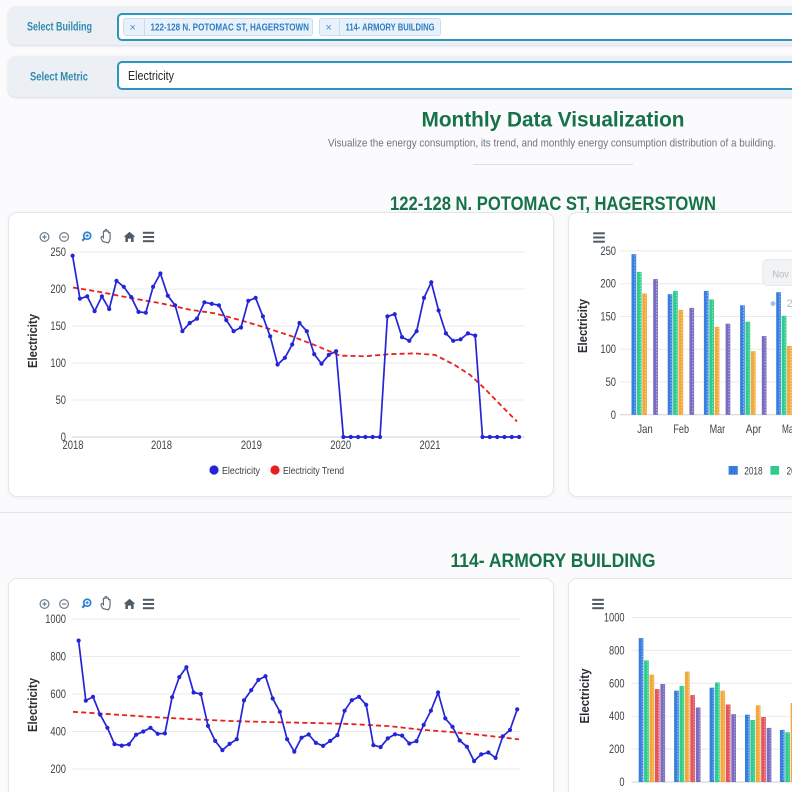  What do you see at coordinates (313, 471) in the screenshot?
I see `svg-text: Electricity Trend` at bounding box center [313, 471].